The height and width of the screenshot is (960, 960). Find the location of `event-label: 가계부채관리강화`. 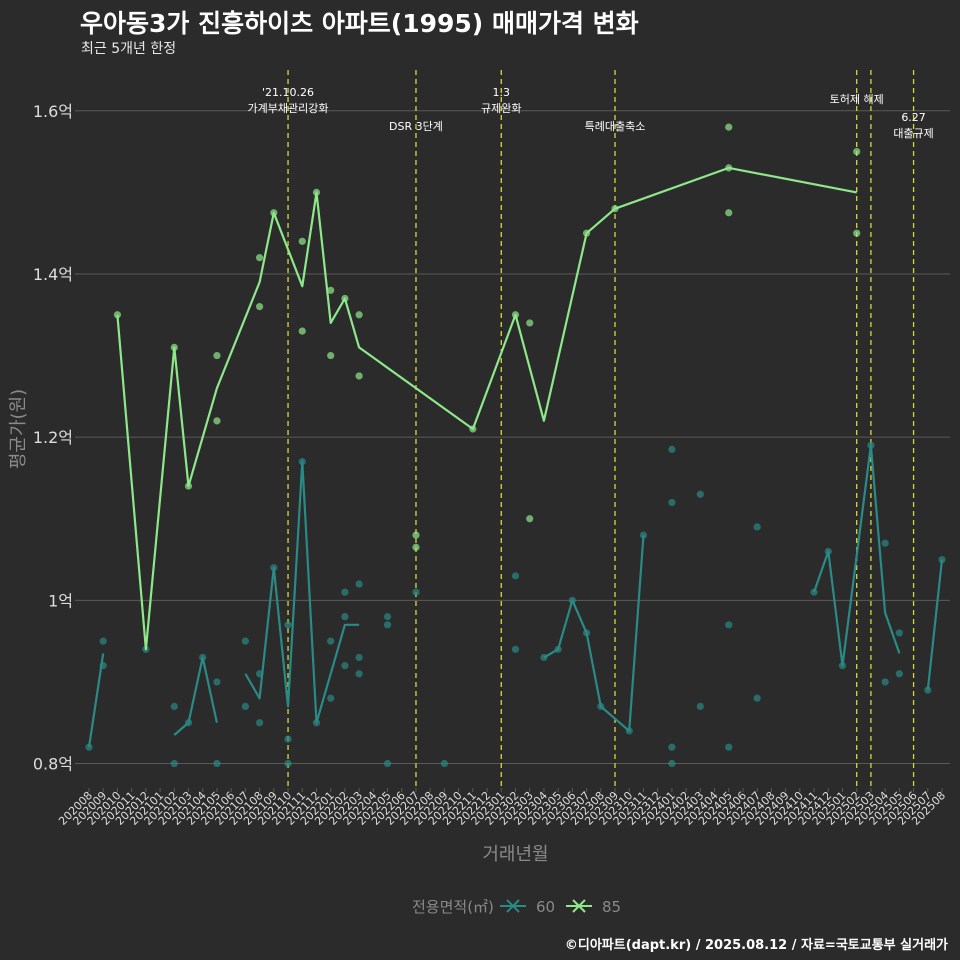

event-label: 가계부채관리강화 is located at coordinates (288, 108).